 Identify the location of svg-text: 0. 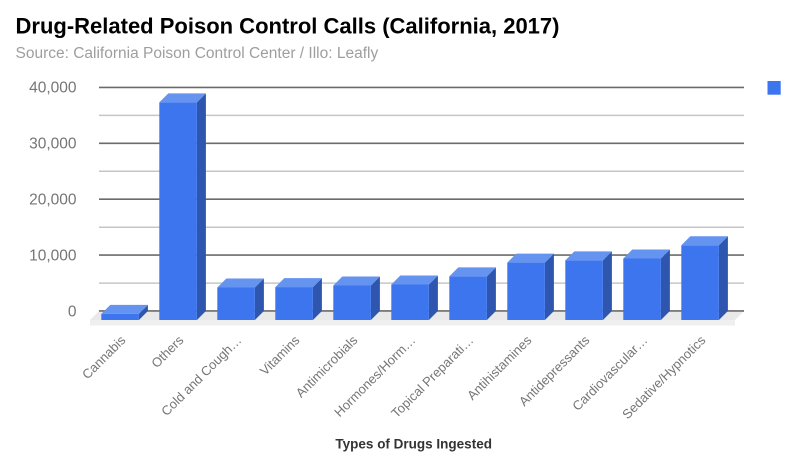
(72, 311).